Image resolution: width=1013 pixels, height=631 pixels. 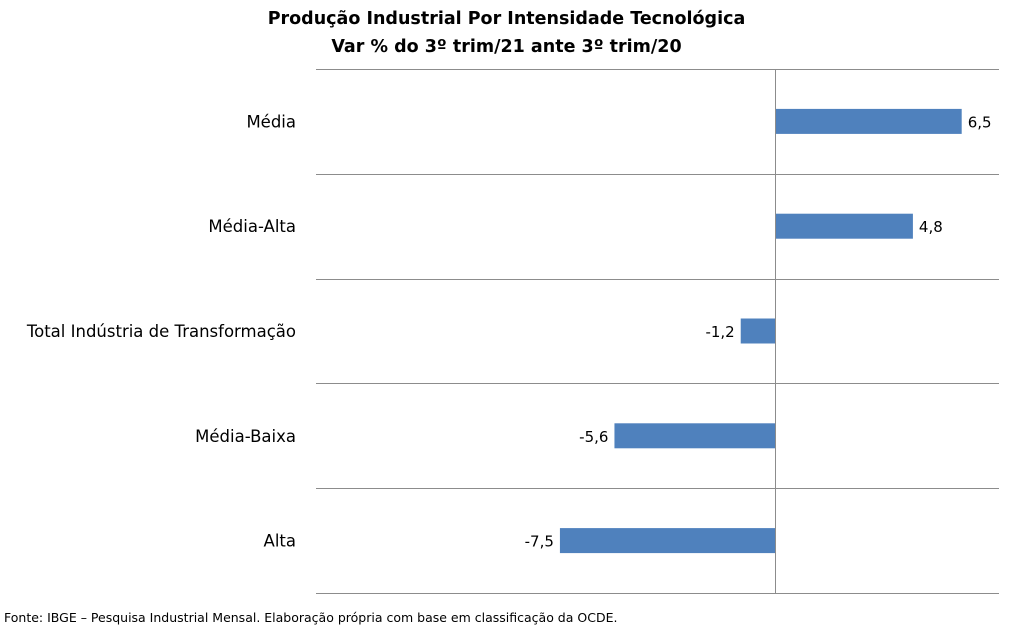 I want to click on category-label: Total Indústria de Transformação, so click(x=161, y=331).